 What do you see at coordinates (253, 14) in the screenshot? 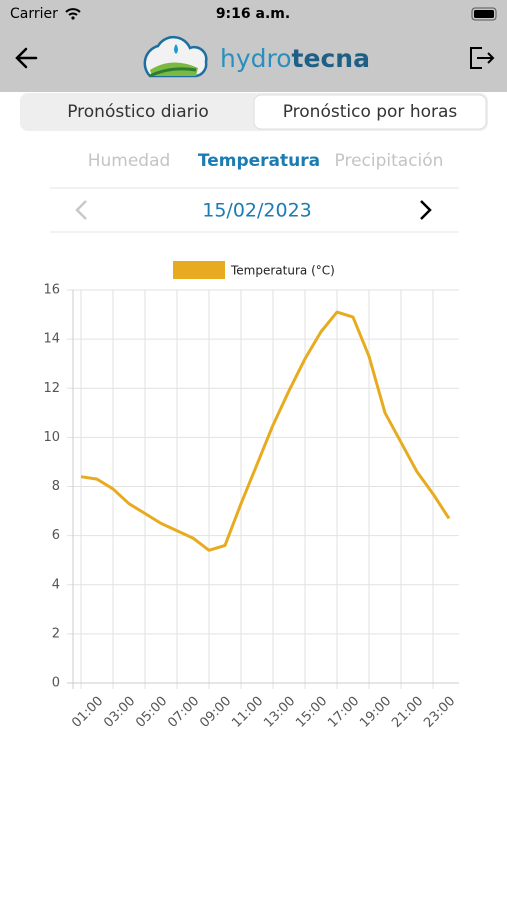
I see `clock: 9:16 a.m.` at bounding box center [253, 14].